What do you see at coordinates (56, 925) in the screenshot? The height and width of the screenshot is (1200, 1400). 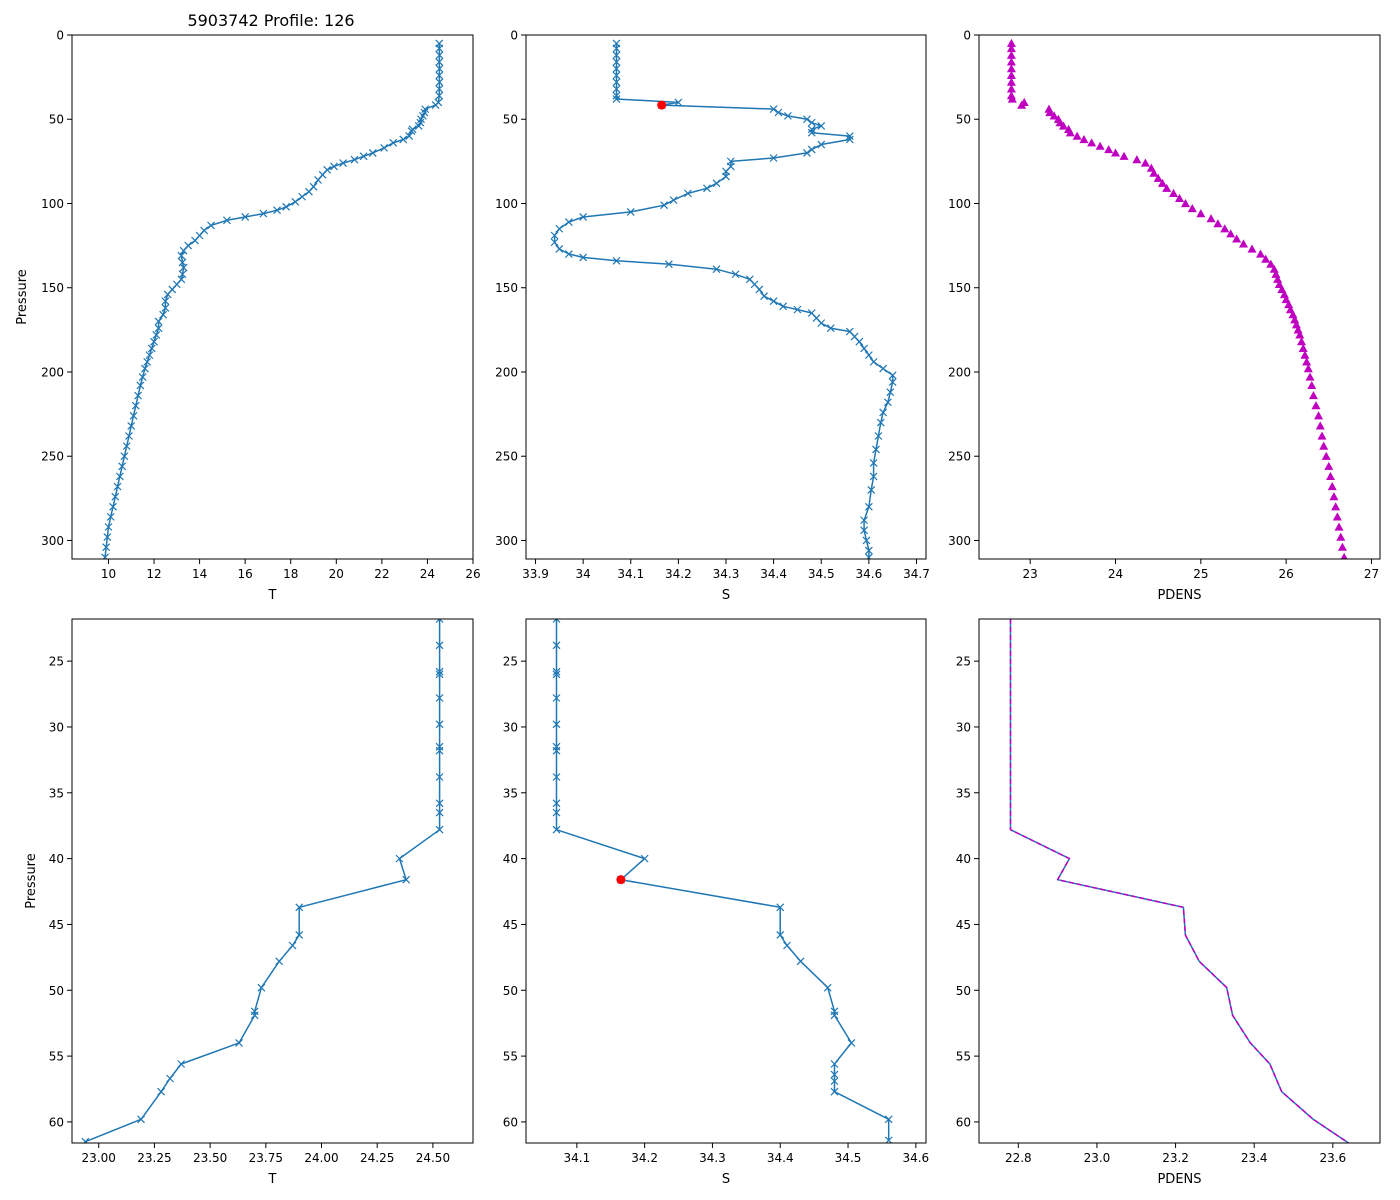 I see `y-tick-label: 45` at bounding box center [56, 925].